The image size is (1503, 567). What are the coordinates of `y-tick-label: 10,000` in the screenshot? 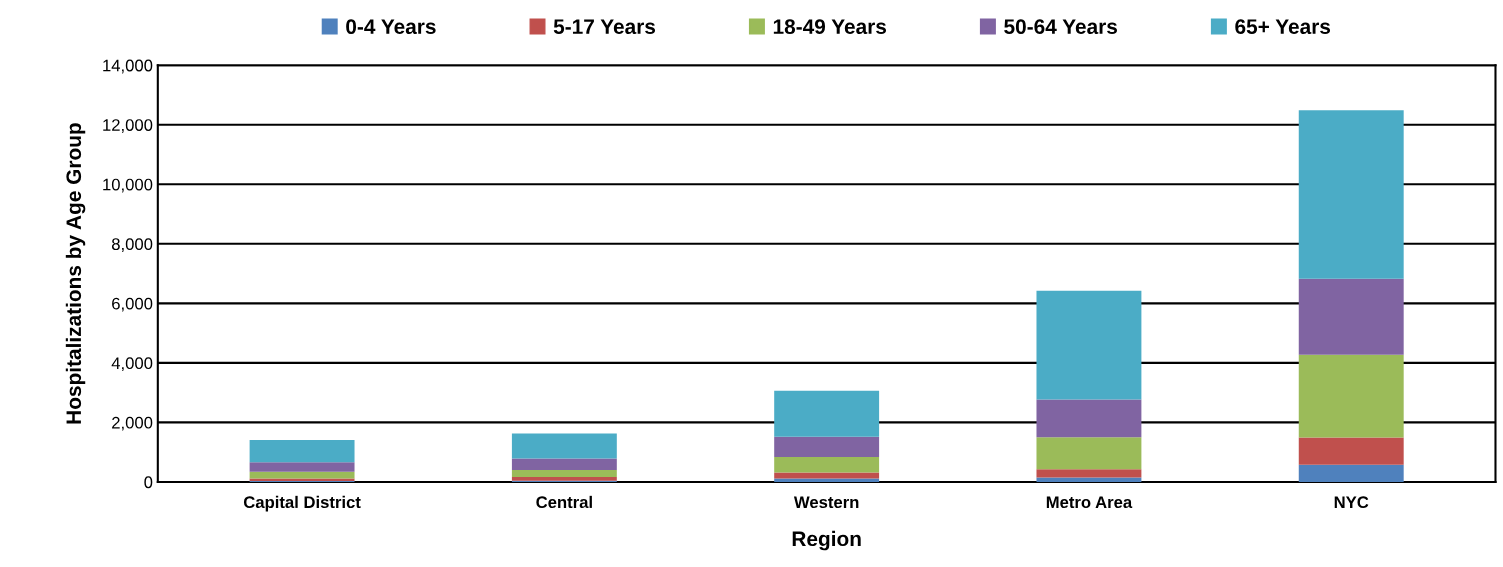 It's located at (128, 185).